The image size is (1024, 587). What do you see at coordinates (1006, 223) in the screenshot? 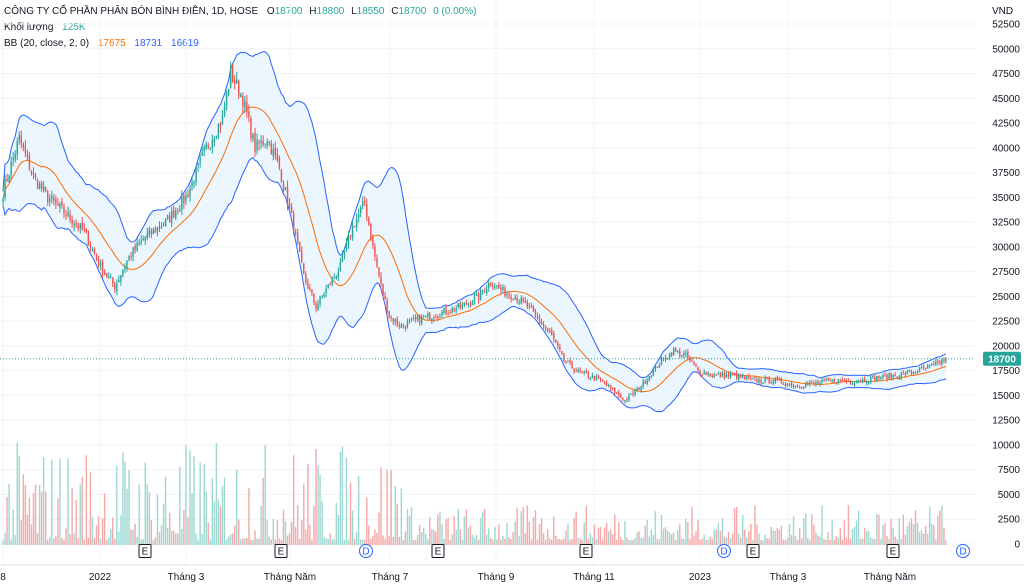
I see `price-tick-label: 32500` at bounding box center [1006, 223].